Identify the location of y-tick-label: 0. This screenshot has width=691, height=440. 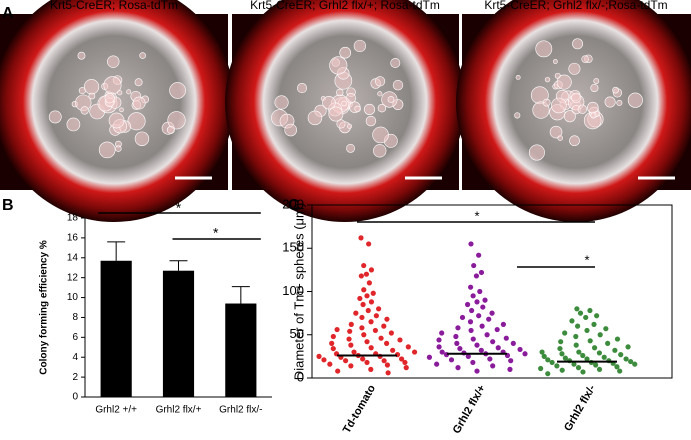
(300, 376).